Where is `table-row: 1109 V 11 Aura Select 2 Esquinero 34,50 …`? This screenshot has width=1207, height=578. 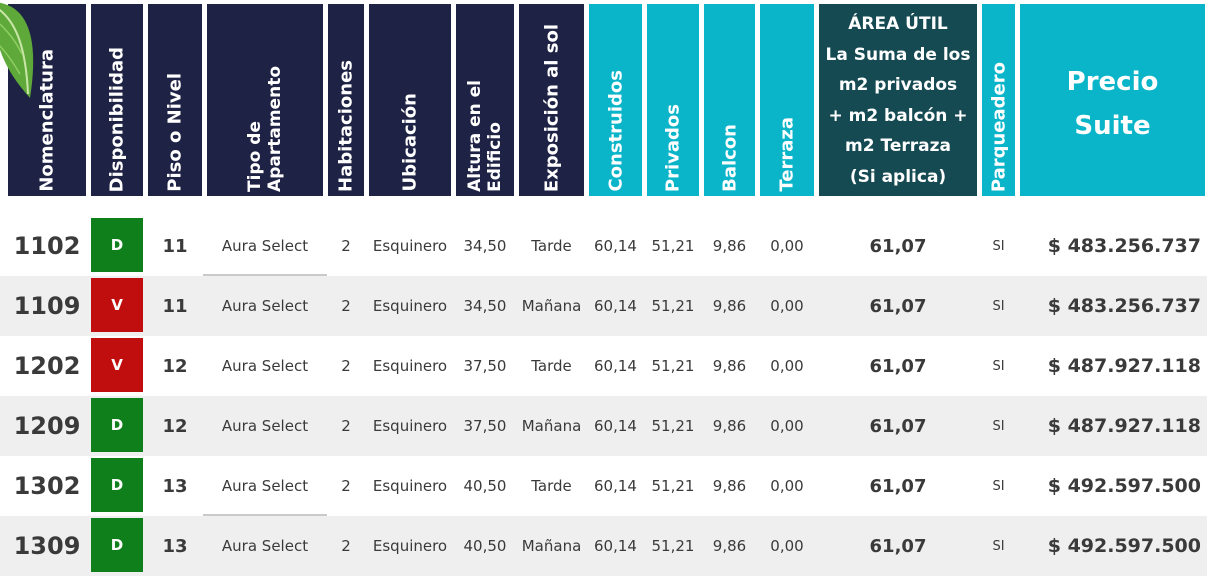
table-row: 1109 V 11 Aura Select 2 Esquinero 34,50 … is located at coordinates (603, 306).